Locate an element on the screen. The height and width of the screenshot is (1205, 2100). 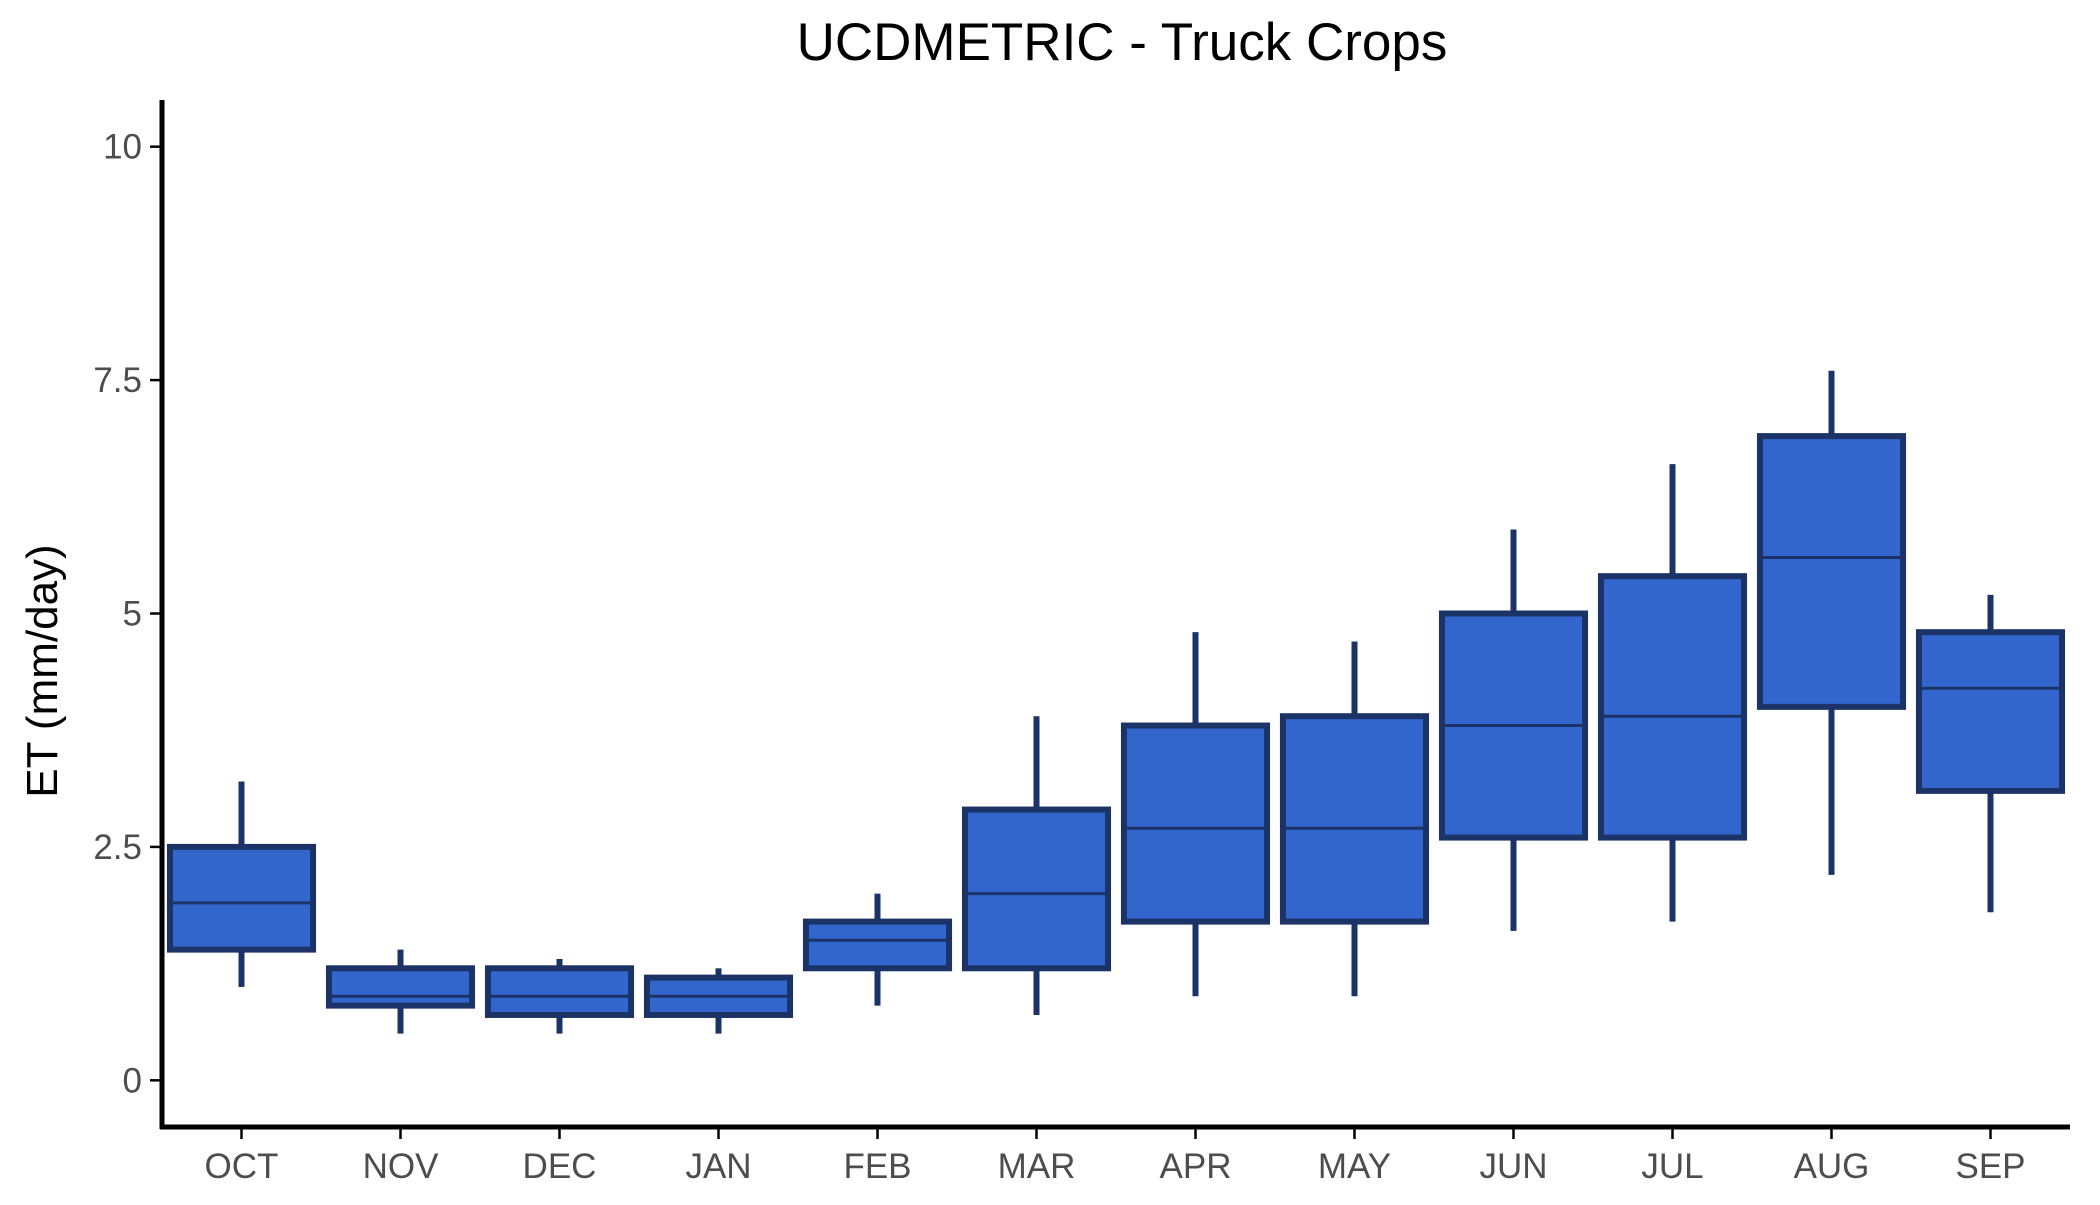
y-axis-ticks: 0 2.5 5 7.5 10 is located at coordinates (127, 614).